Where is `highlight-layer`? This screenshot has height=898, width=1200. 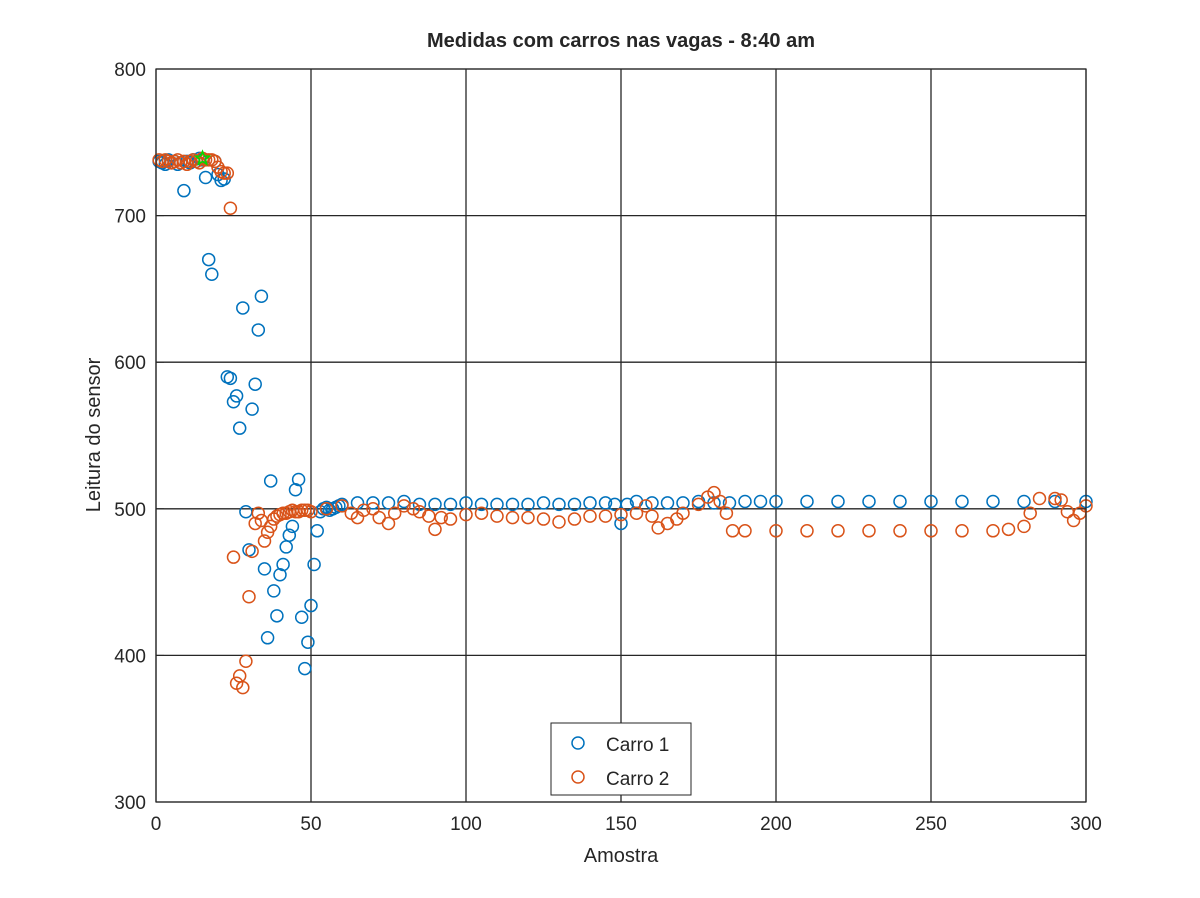 highlight-layer is located at coordinates (202, 157).